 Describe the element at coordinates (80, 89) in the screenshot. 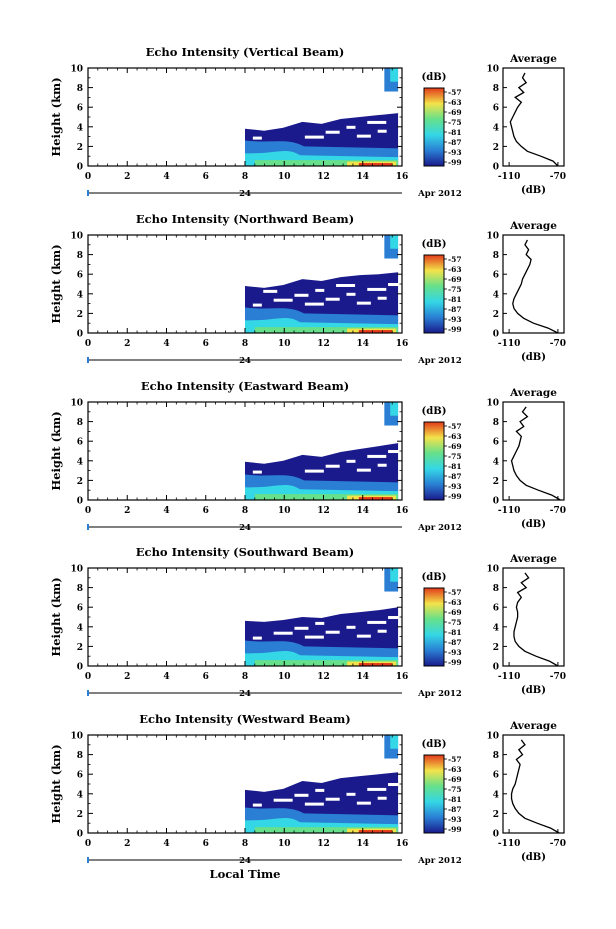

I see `y-tick-label: 8` at that location.